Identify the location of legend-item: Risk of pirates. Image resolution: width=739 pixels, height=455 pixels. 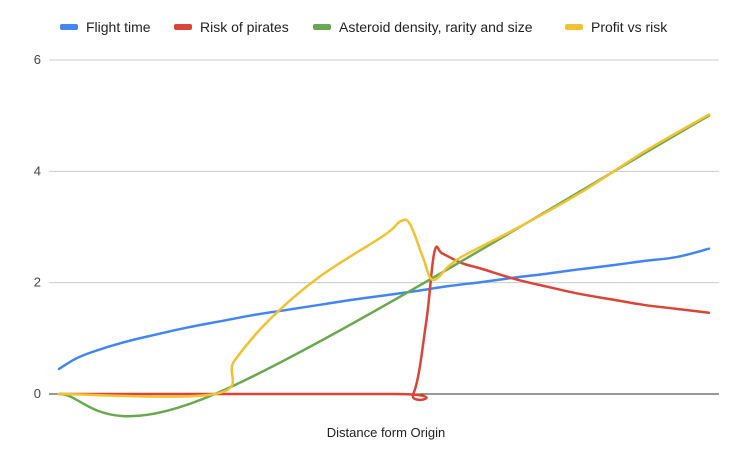
(231, 27).